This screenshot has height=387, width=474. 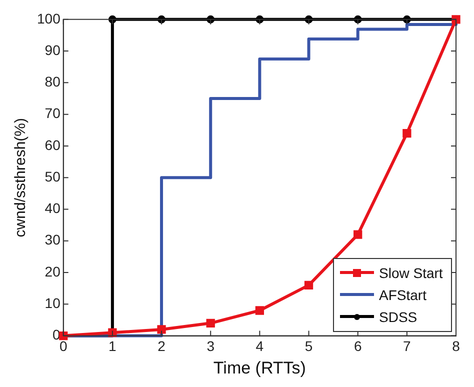 What do you see at coordinates (162, 346) in the screenshot?
I see `x-tick-label: 2` at bounding box center [162, 346].